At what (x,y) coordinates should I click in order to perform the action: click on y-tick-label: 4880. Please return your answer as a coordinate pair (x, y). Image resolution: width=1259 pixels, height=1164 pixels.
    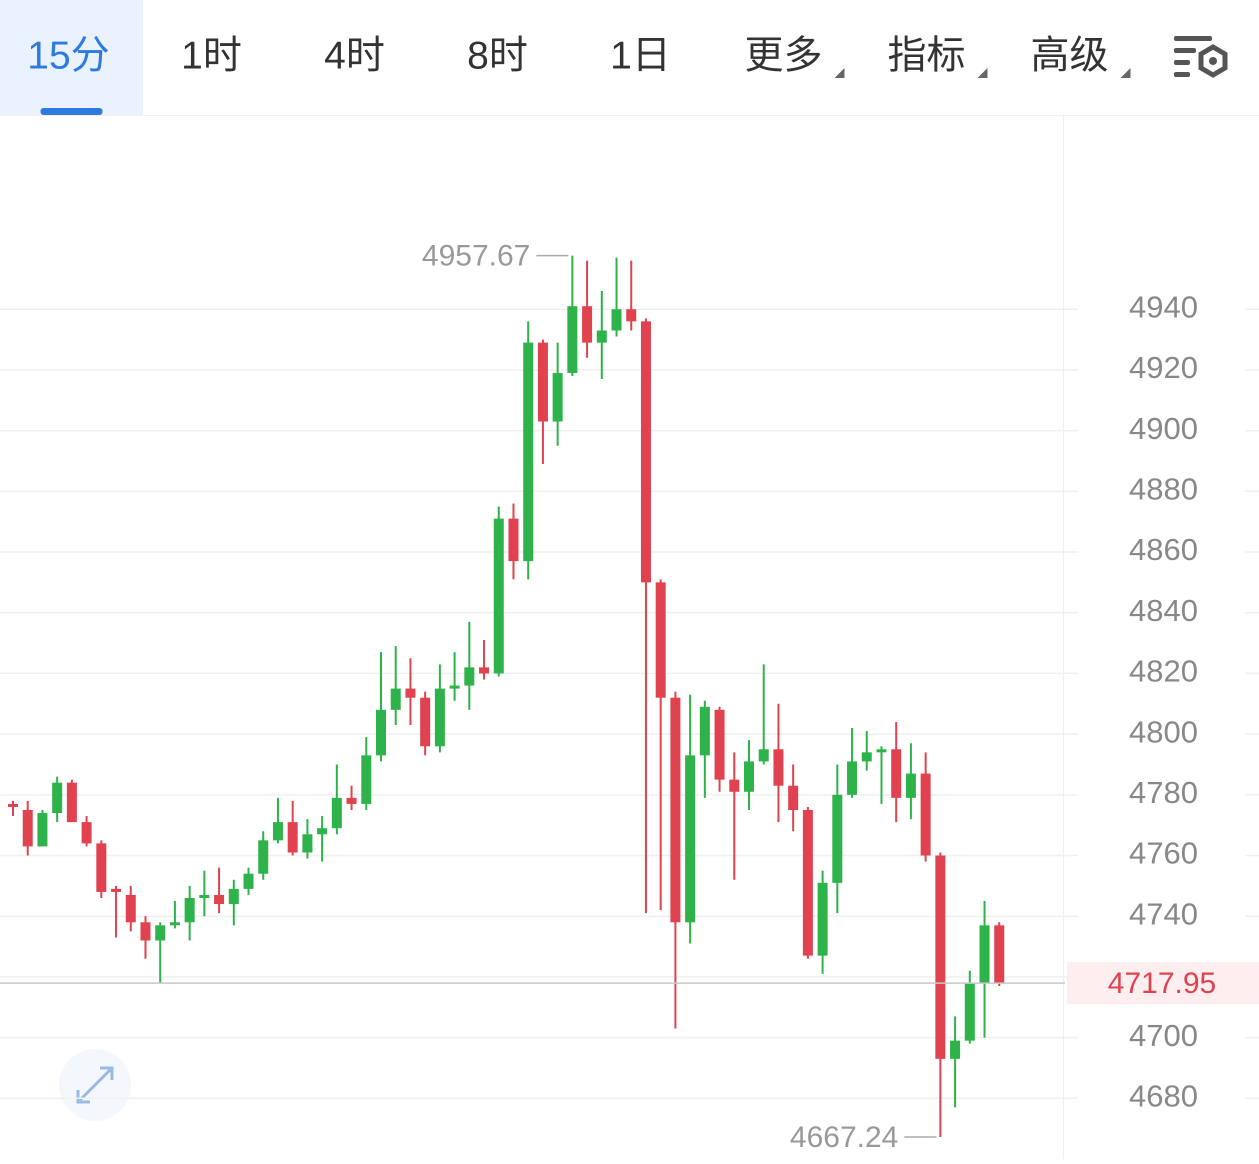
    Looking at the image, I should click on (1163, 489).